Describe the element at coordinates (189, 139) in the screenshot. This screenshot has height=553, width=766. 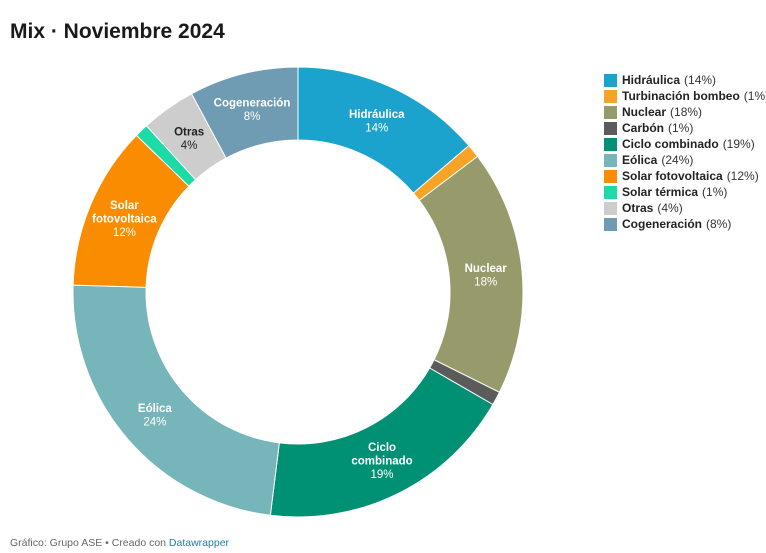
I see `slice-label-otras: Otras 4%` at that location.